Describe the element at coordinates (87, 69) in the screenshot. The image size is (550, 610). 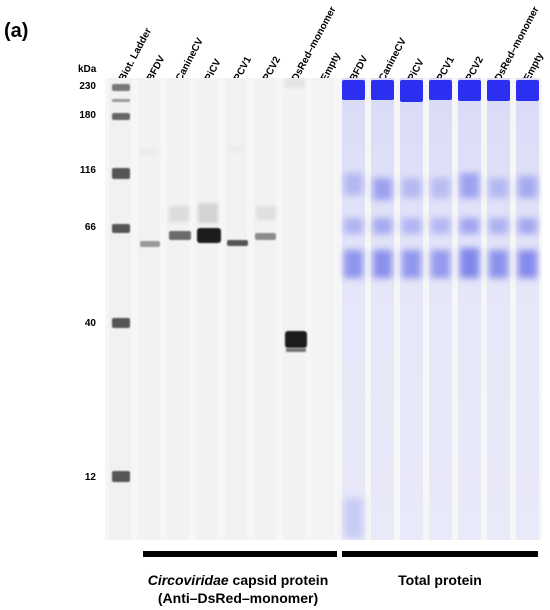
I see `kda-axis-title: kDa` at that location.